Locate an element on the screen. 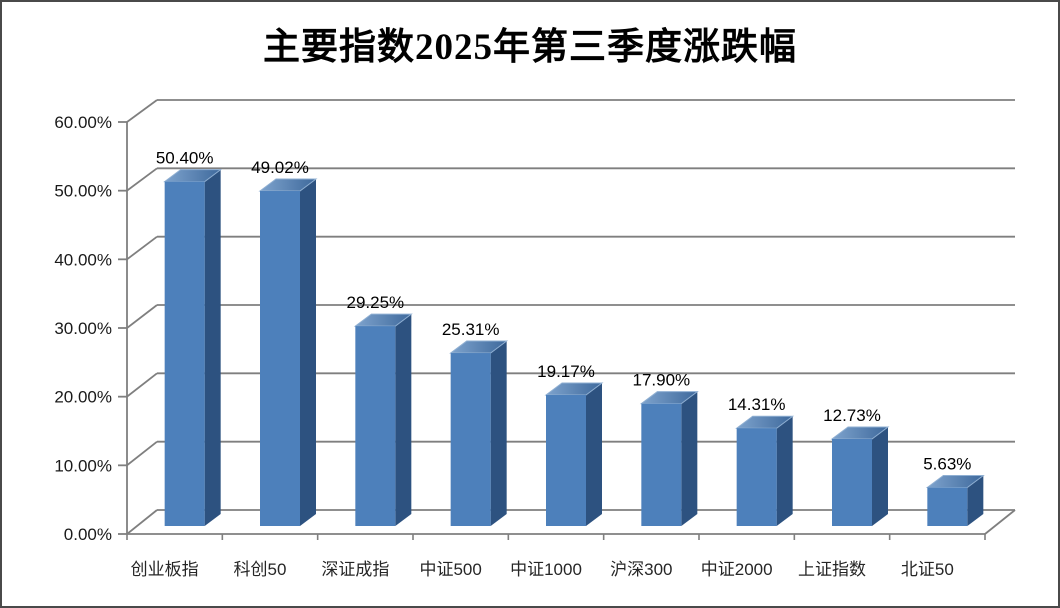 This screenshot has width=1060, height=608. bar-data-label: 5.63% is located at coordinates (947, 464).